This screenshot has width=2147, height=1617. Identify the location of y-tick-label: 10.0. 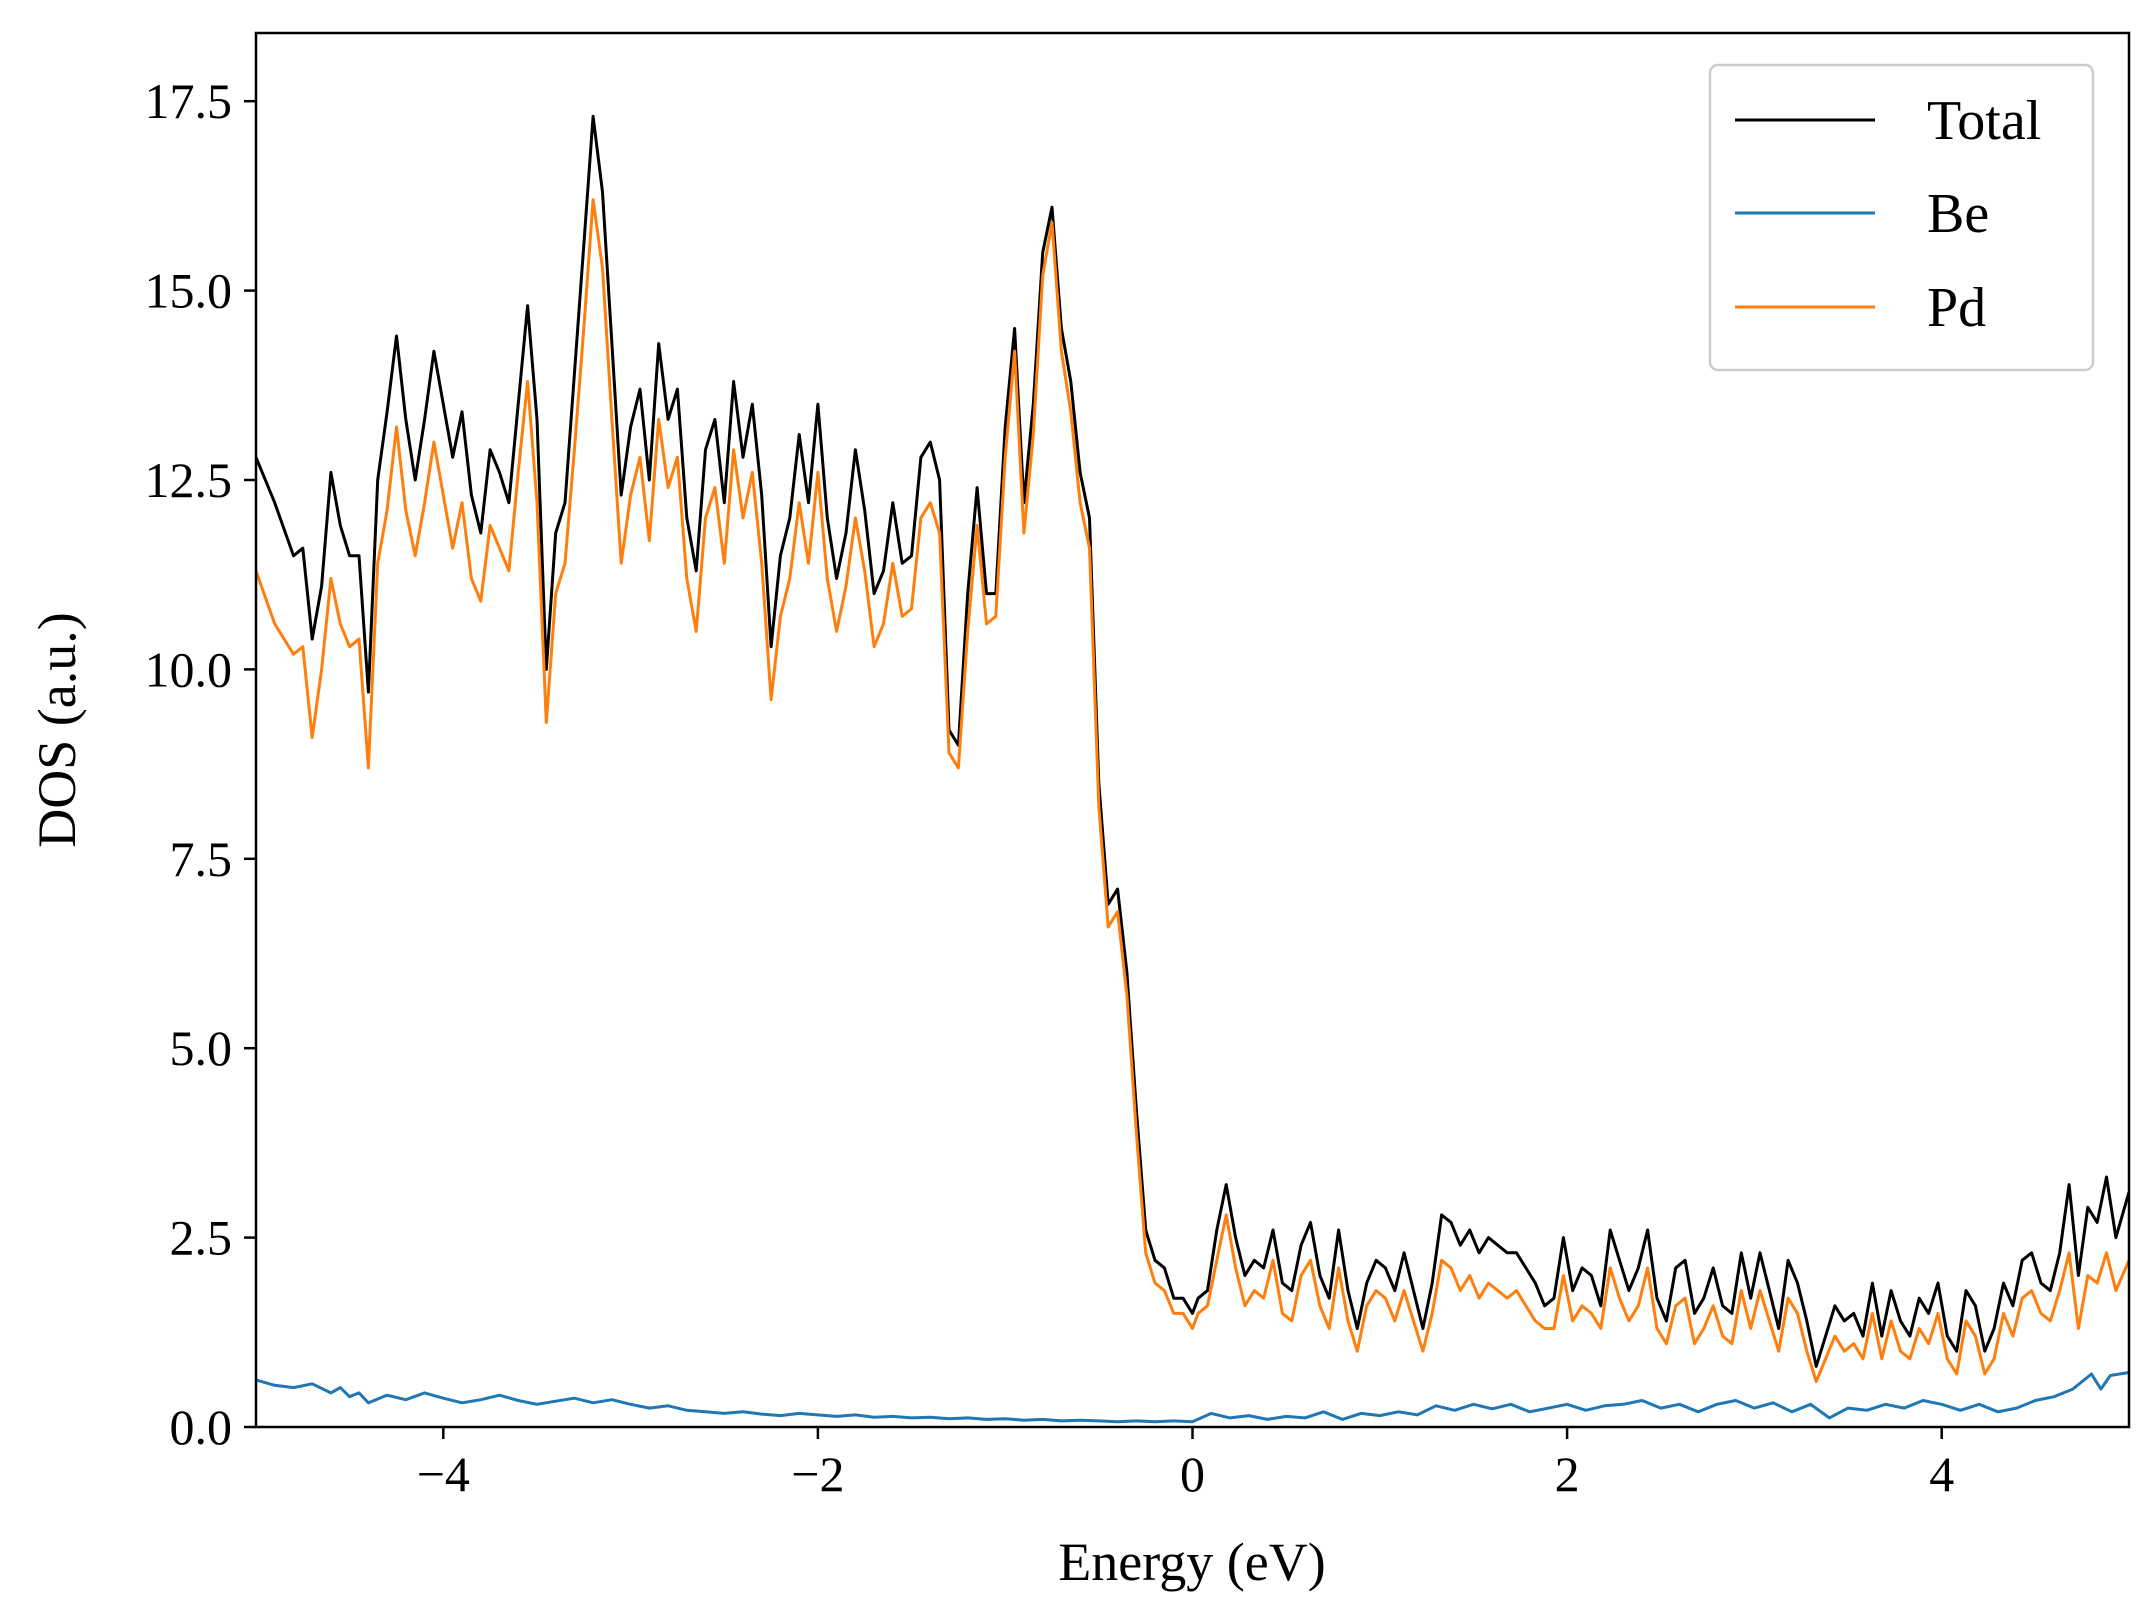
(189, 669).